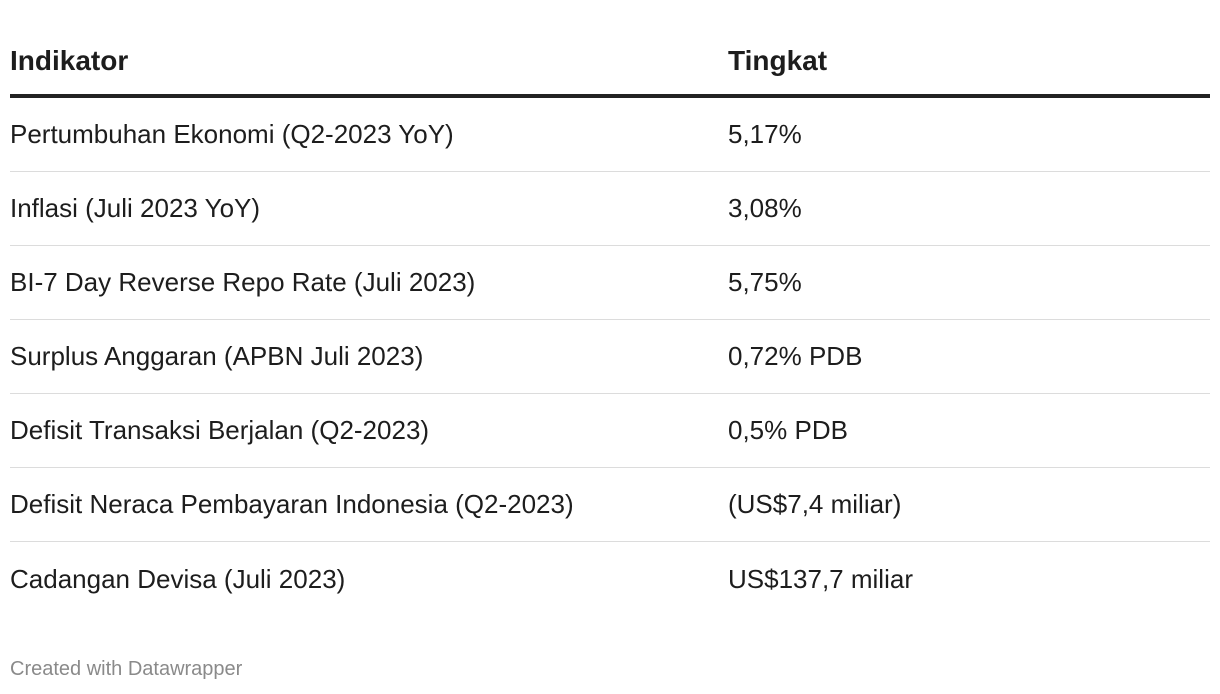 This screenshot has height=694, width=1220. What do you see at coordinates (788, 430) in the screenshot?
I see `rate-cell: 0,5% PDB` at bounding box center [788, 430].